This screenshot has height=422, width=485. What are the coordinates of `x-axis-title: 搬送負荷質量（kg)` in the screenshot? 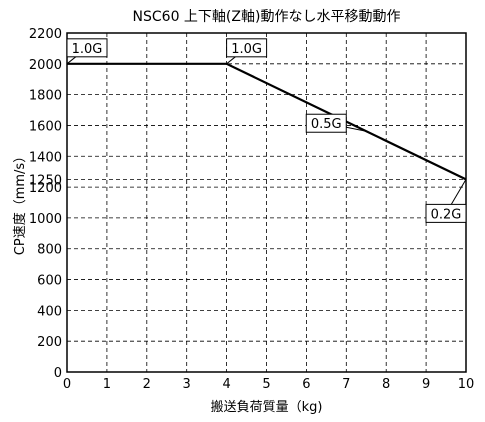 It's located at (267, 407).